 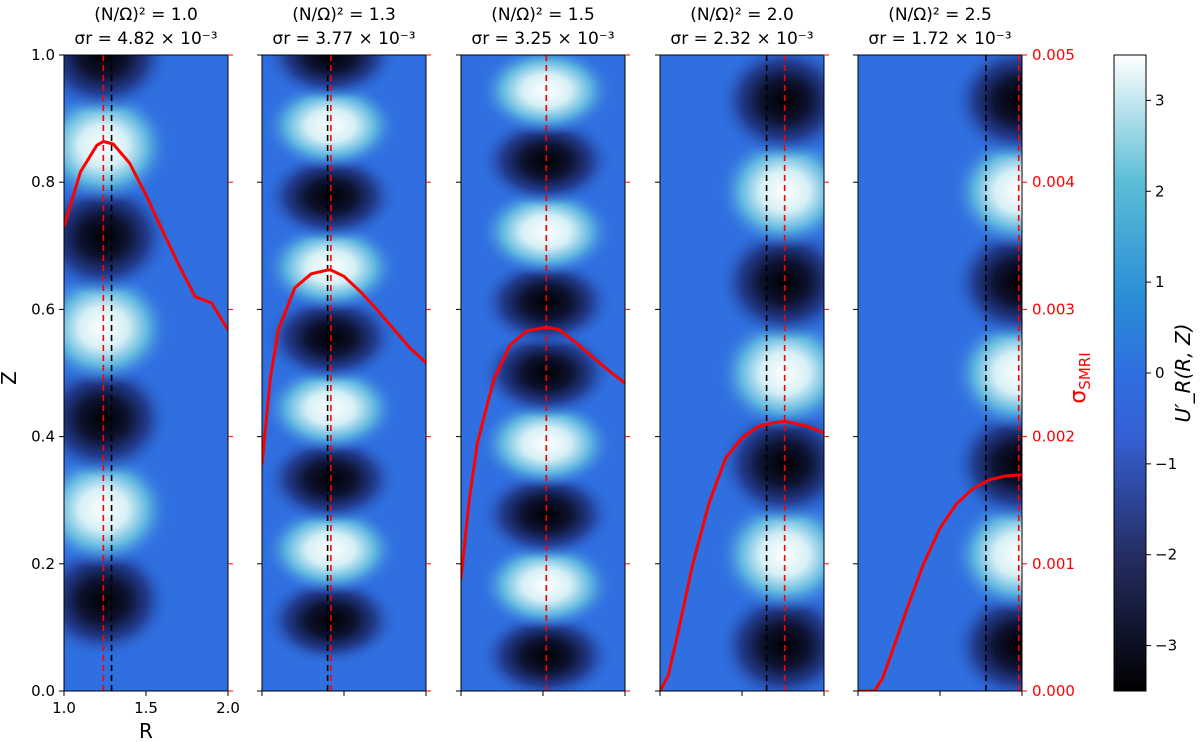 What do you see at coordinates (939, 39) in the screenshot?
I see `panel-title-line2: σr = 1.72 × 10⁻³` at bounding box center [939, 39].